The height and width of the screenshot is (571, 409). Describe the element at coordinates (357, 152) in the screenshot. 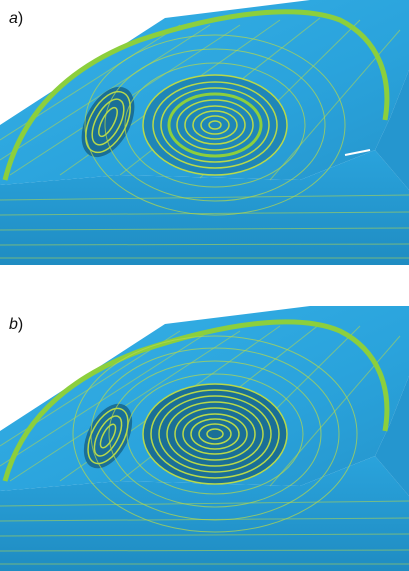

I see `highlight` at that location.